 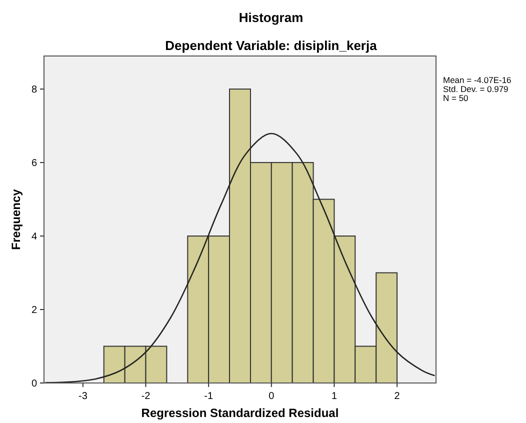 What do you see at coordinates (271, 17) in the screenshot?
I see `chart-title: Histogram` at bounding box center [271, 17].